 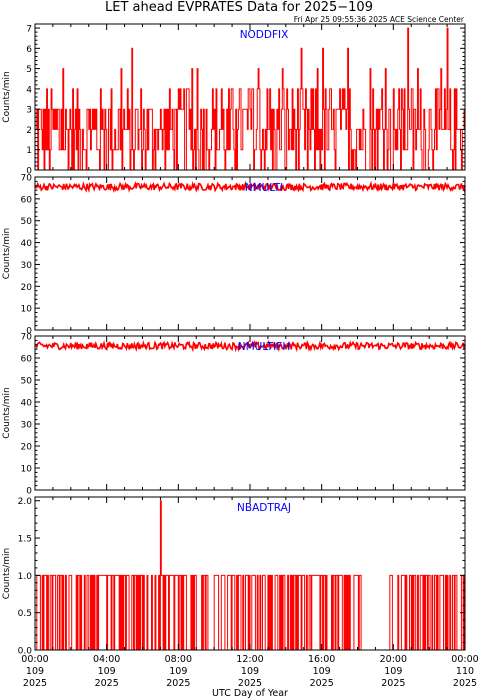 I want to click on y-tick-label: 5, so click(x=29, y=70).